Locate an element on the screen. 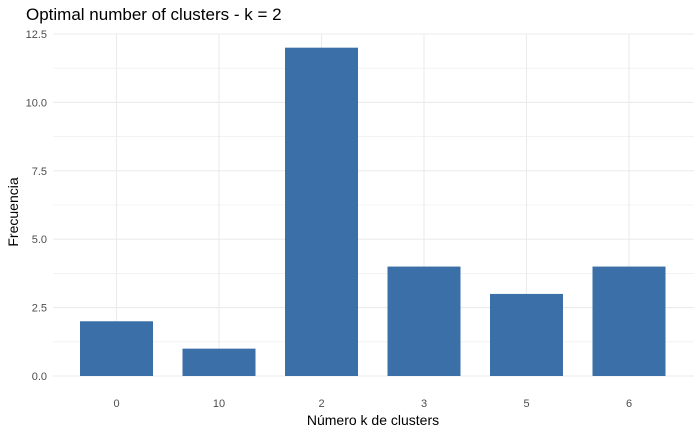 The width and height of the screenshot is (700, 432). x-tick-label: 5 is located at coordinates (526, 404).